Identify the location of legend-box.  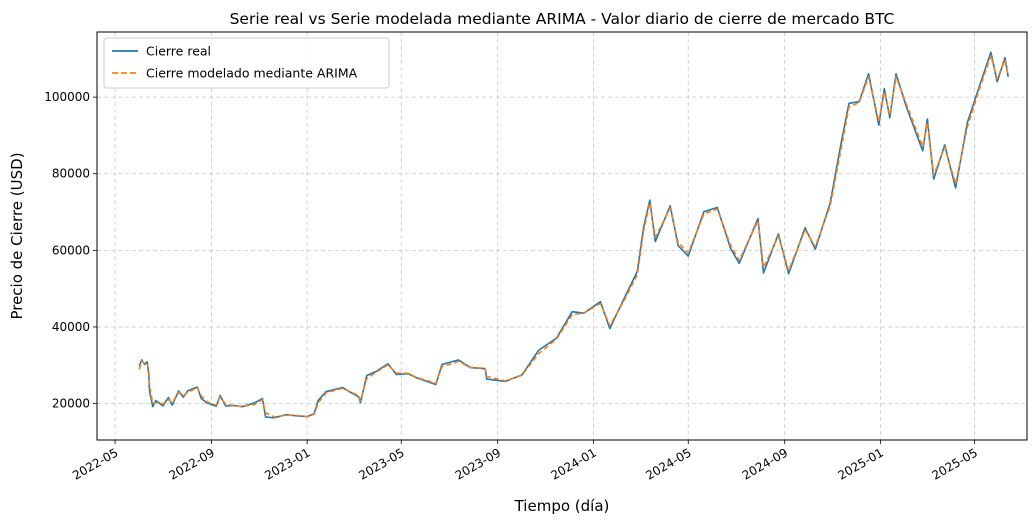
(246, 63).